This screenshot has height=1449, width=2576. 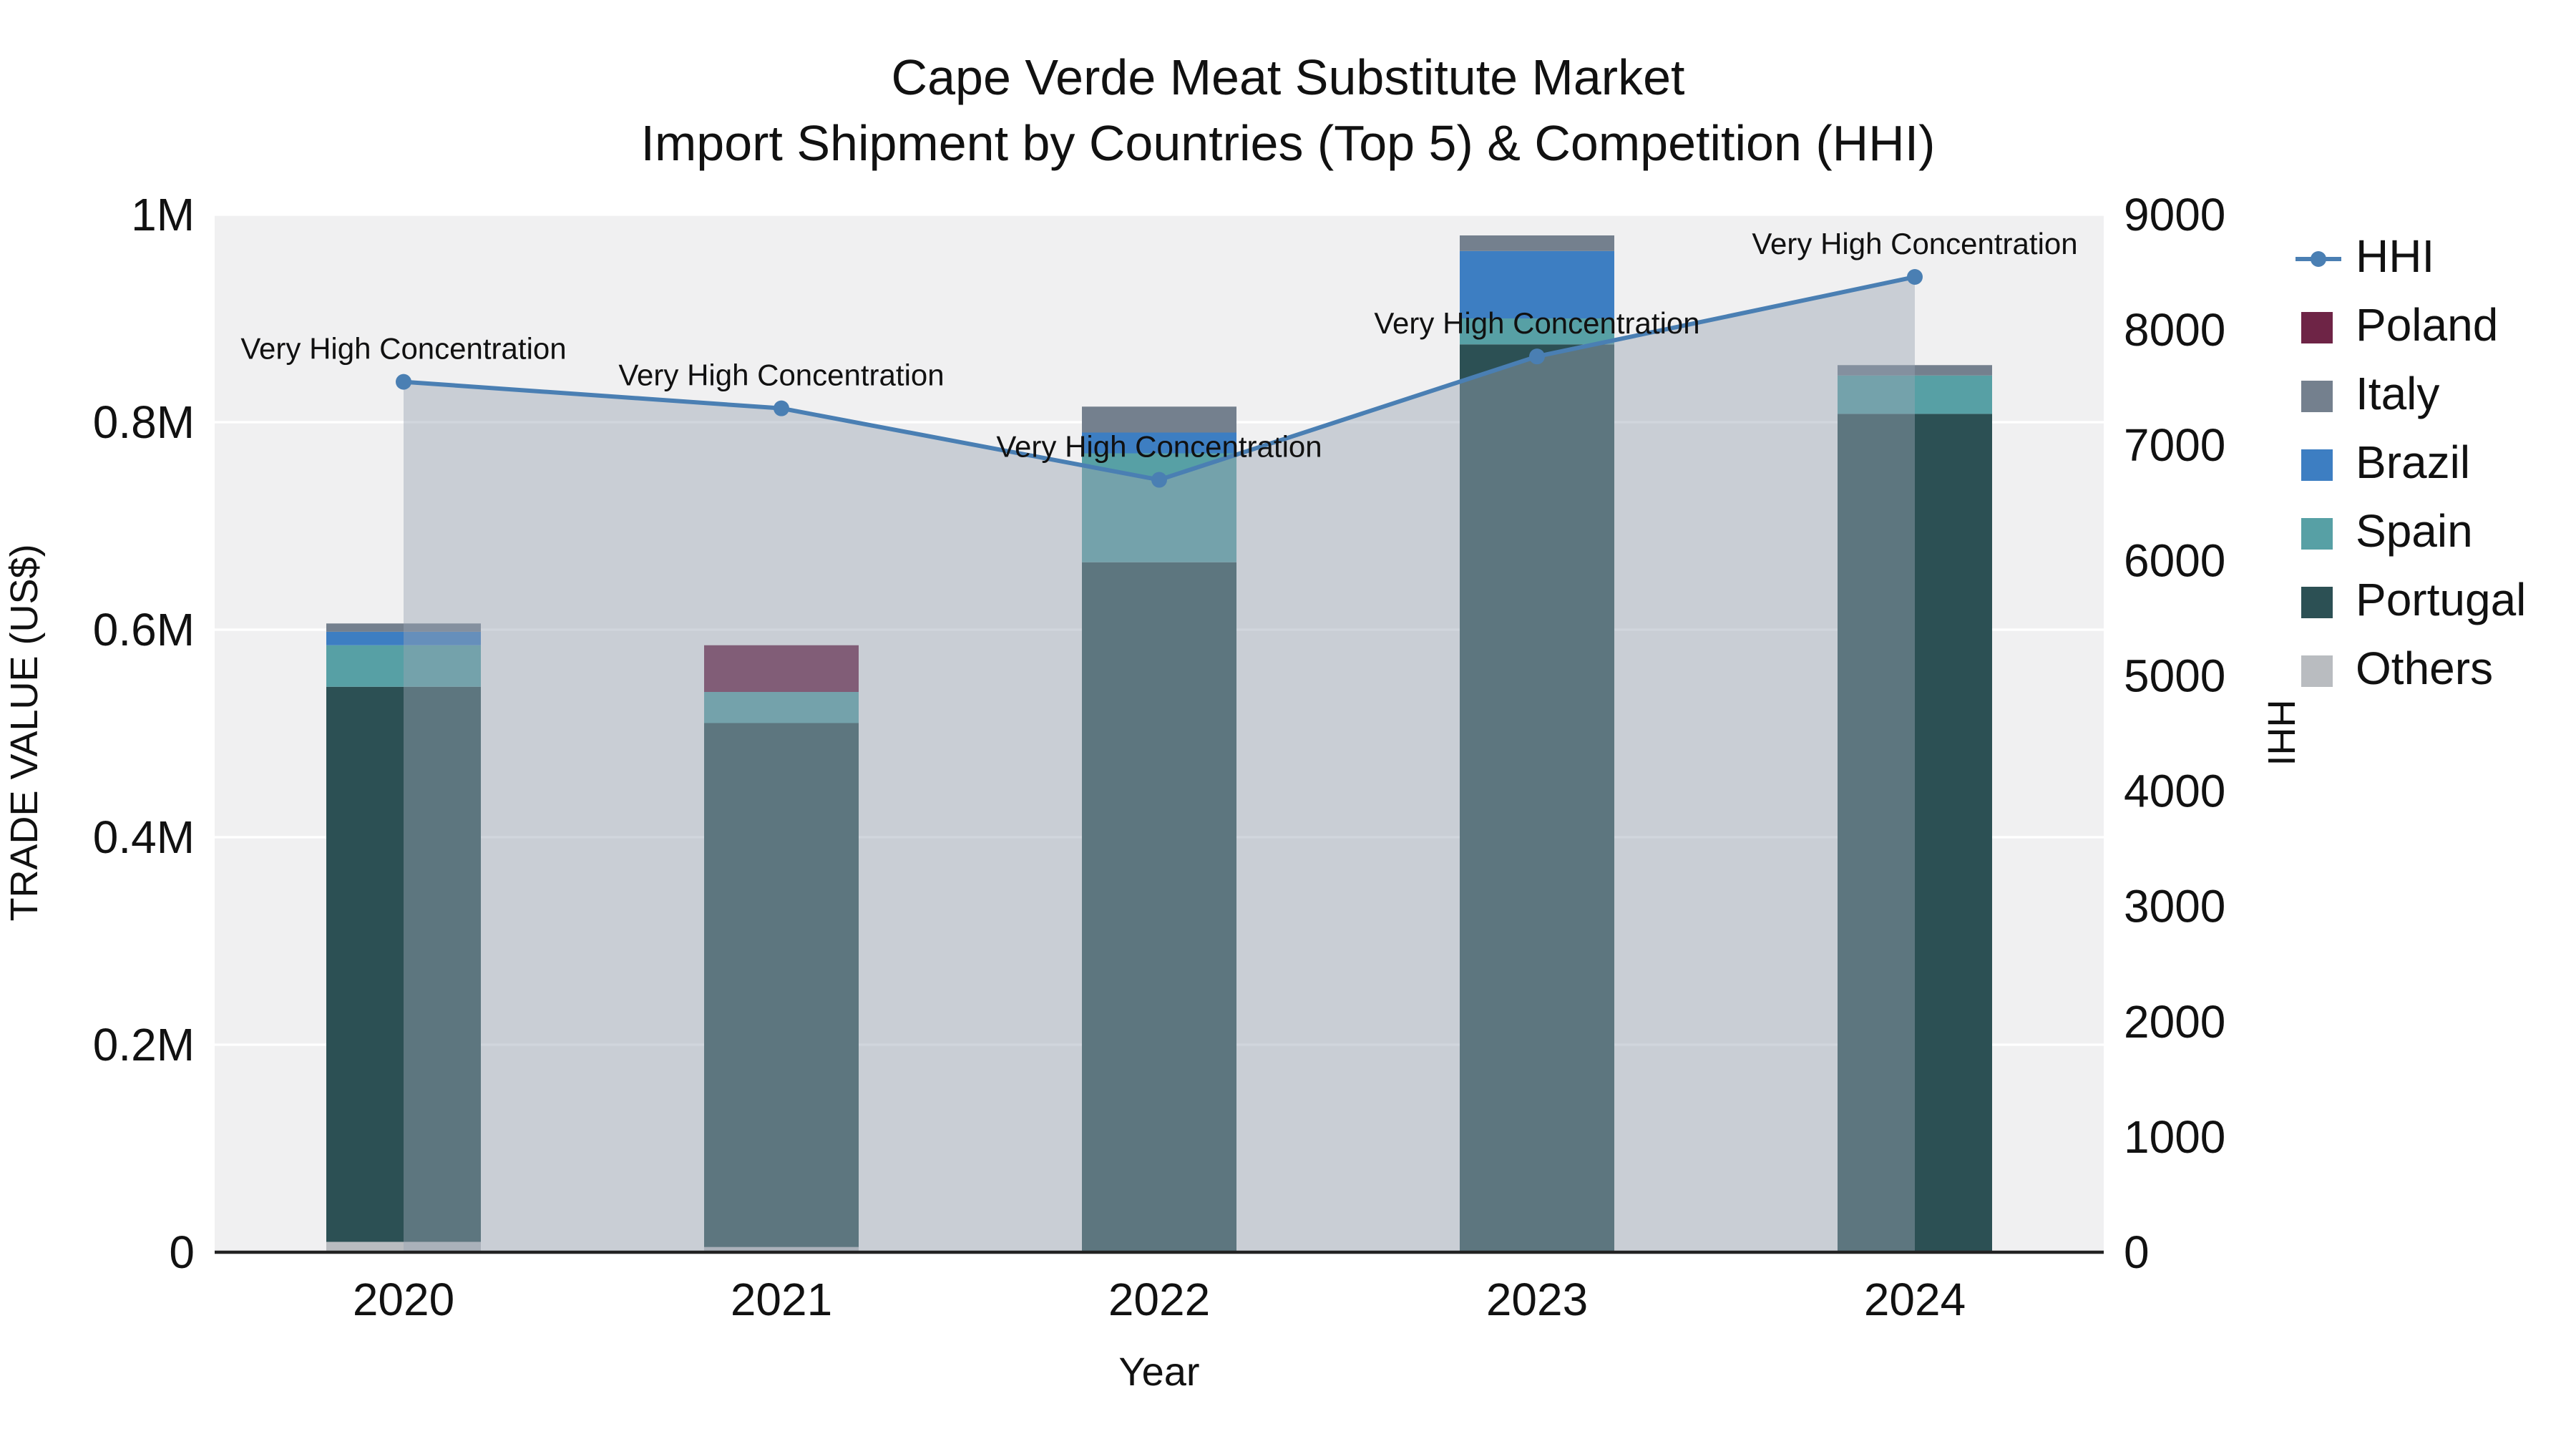 What do you see at coordinates (2441, 599) in the screenshot?
I see `legend-label: Portugal` at bounding box center [2441, 599].